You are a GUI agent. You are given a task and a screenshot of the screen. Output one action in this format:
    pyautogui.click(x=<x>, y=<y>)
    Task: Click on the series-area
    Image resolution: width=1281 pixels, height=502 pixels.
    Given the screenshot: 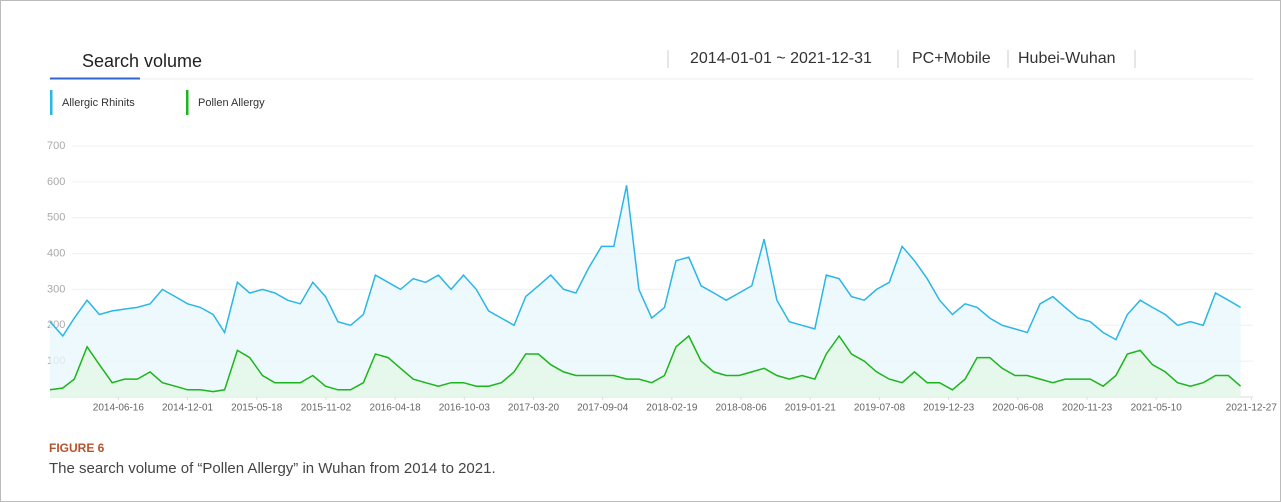 What is the action you would take?
    pyautogui.click(x=645, y=366)
    